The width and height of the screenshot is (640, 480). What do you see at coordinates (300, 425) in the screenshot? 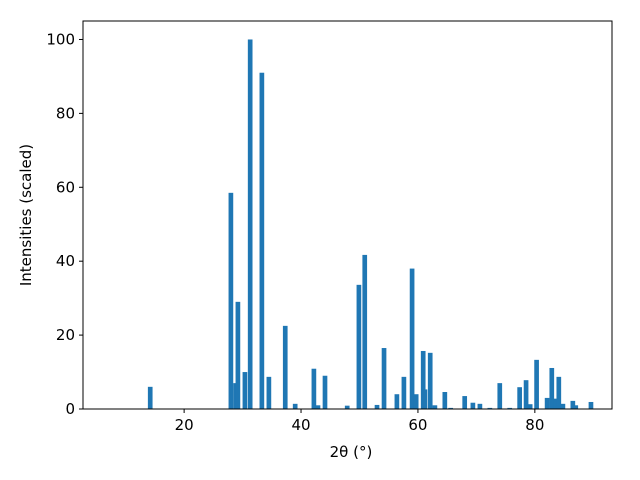
I see `x-tick-label: 40` at bounding box center [300, 425].